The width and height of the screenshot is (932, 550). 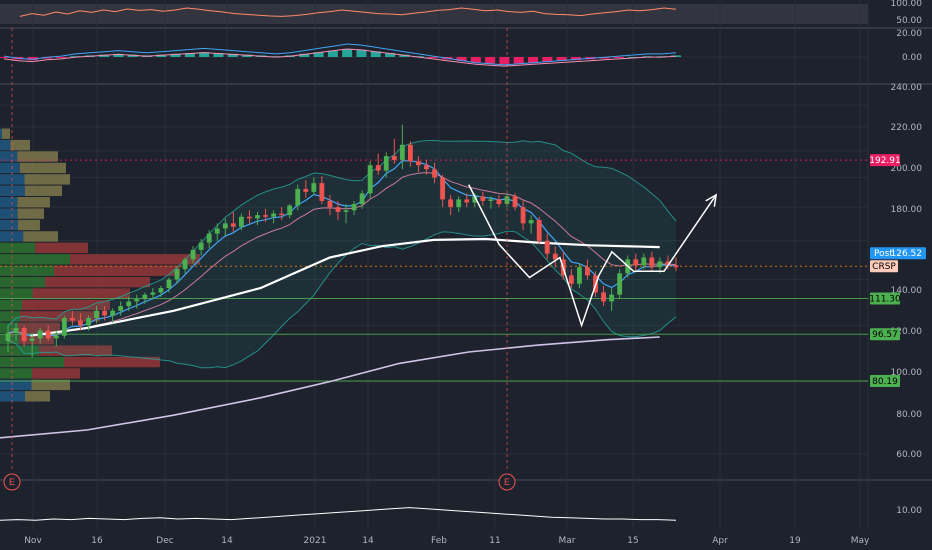 I want to click on oscillator-line, so click(x=348, y=12).